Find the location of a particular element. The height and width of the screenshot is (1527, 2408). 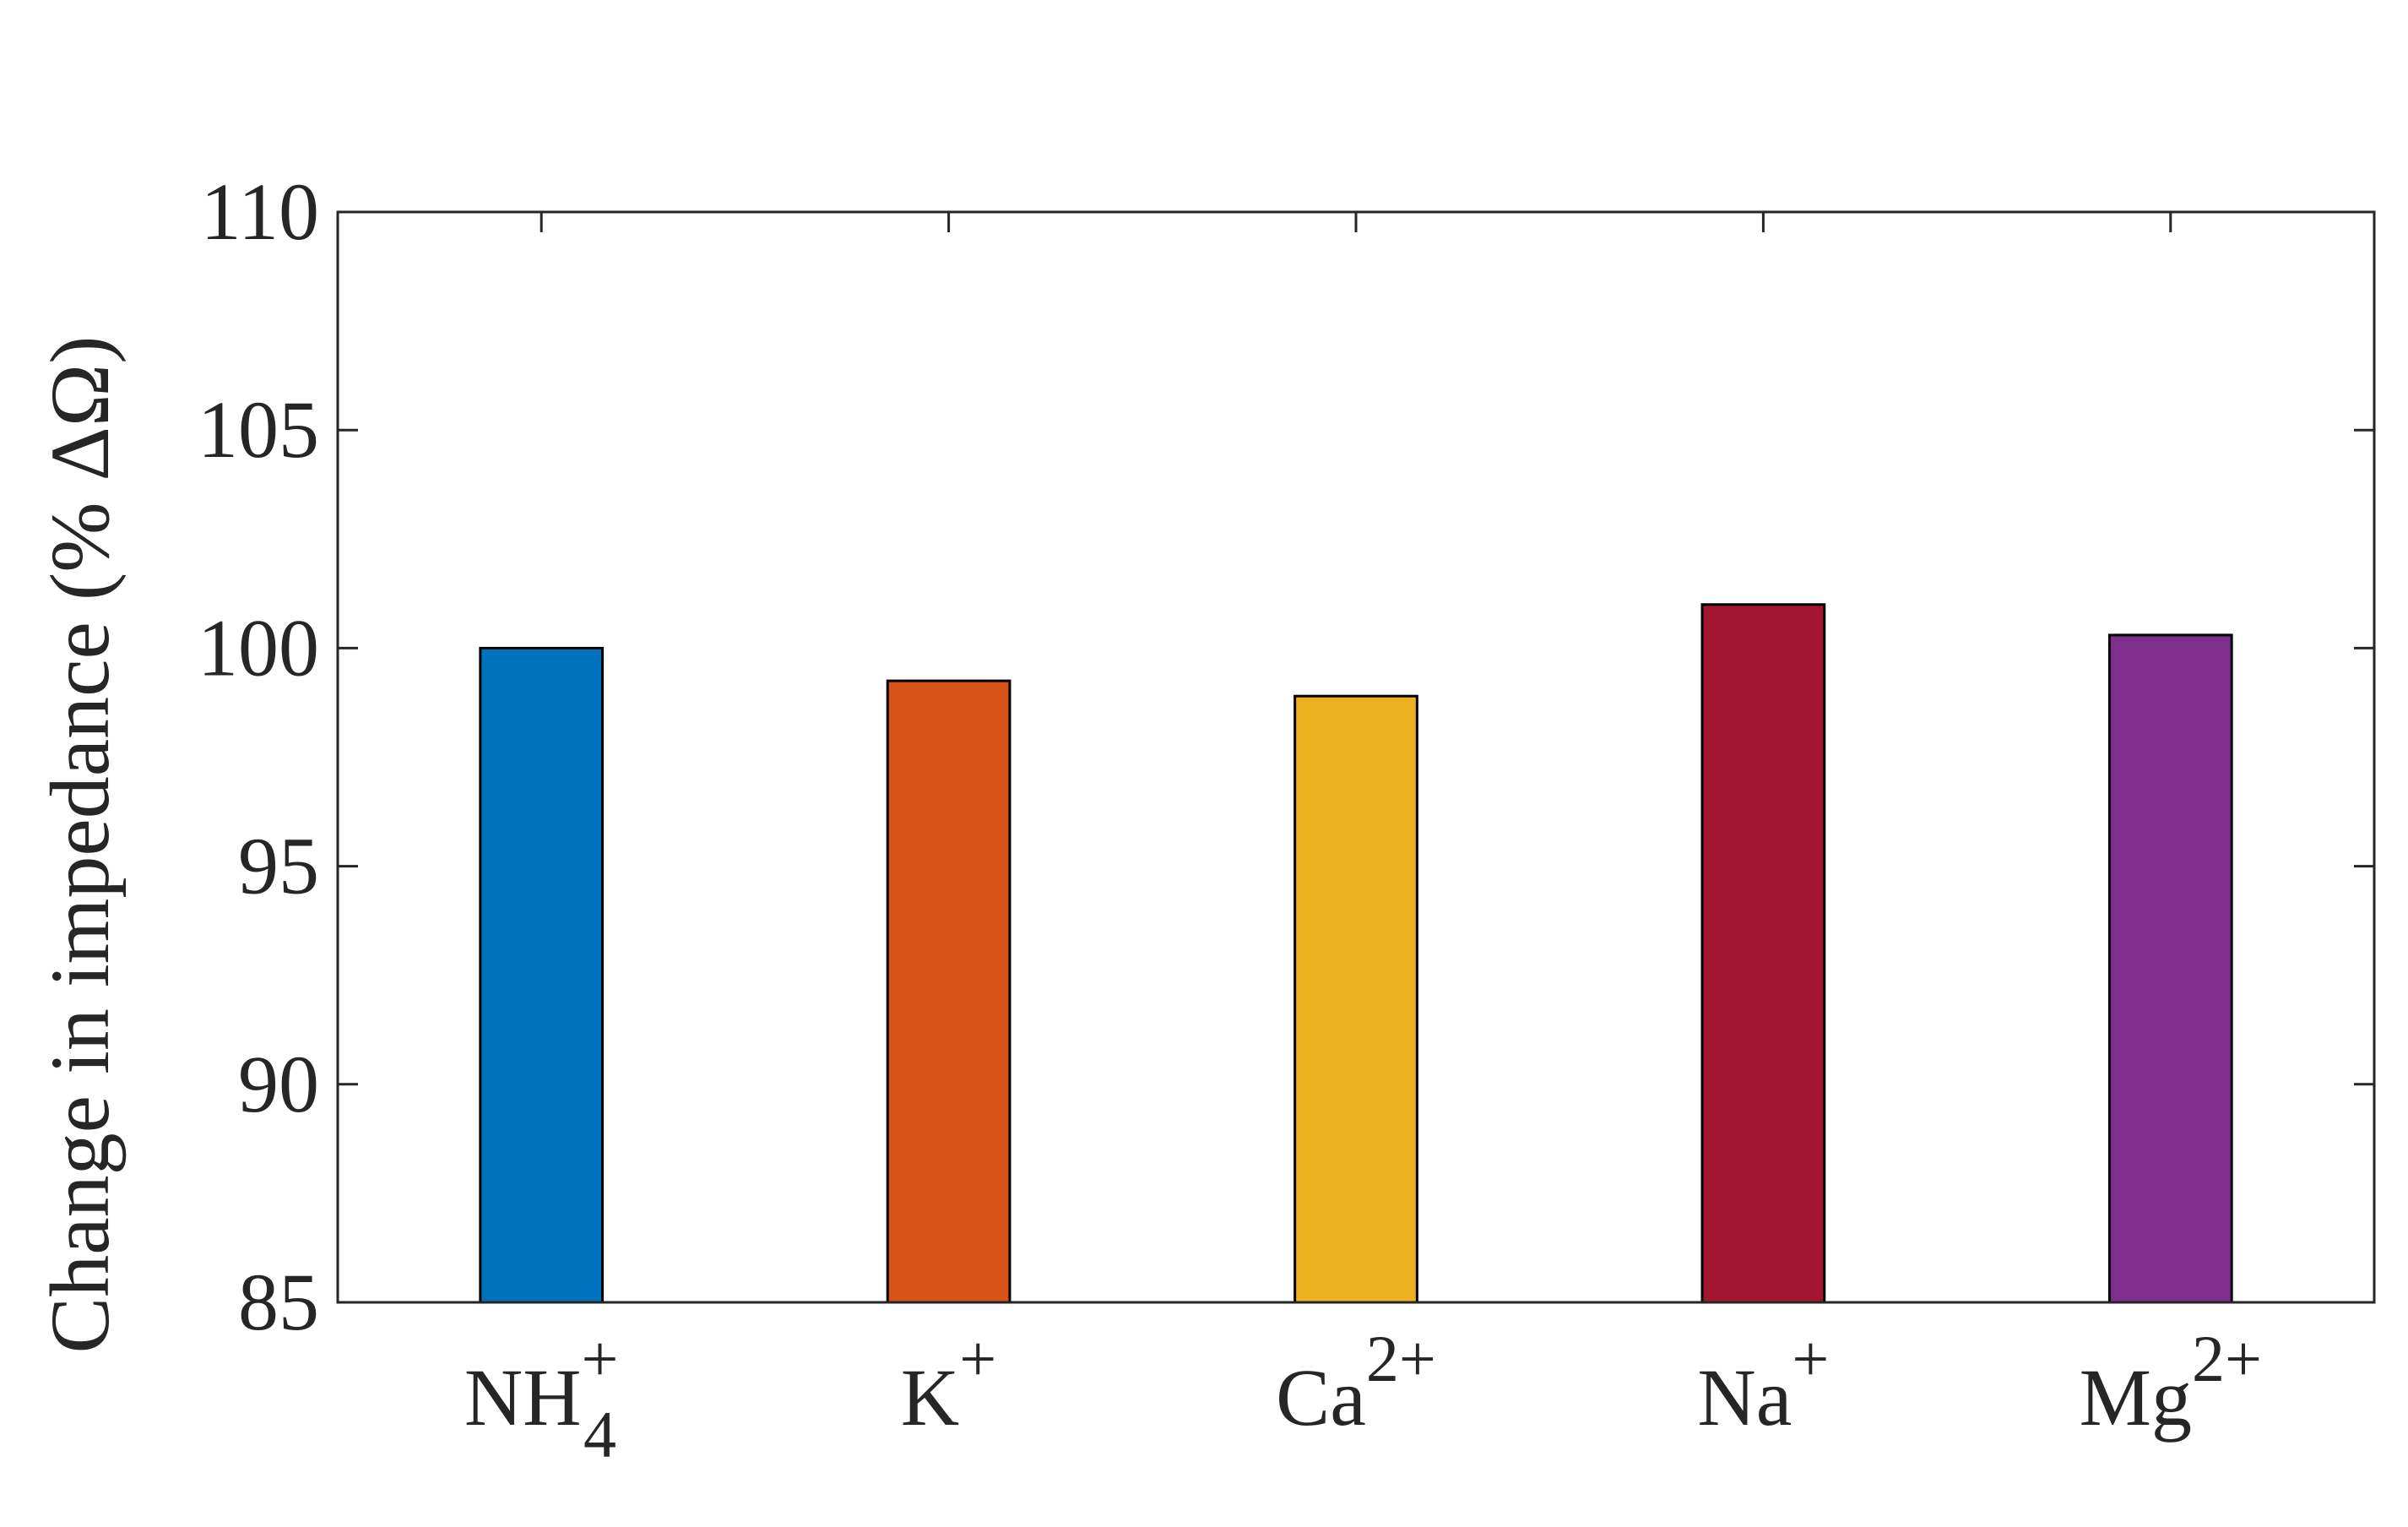

x-tick-label-base: K is located at coordinates (930, 1397).